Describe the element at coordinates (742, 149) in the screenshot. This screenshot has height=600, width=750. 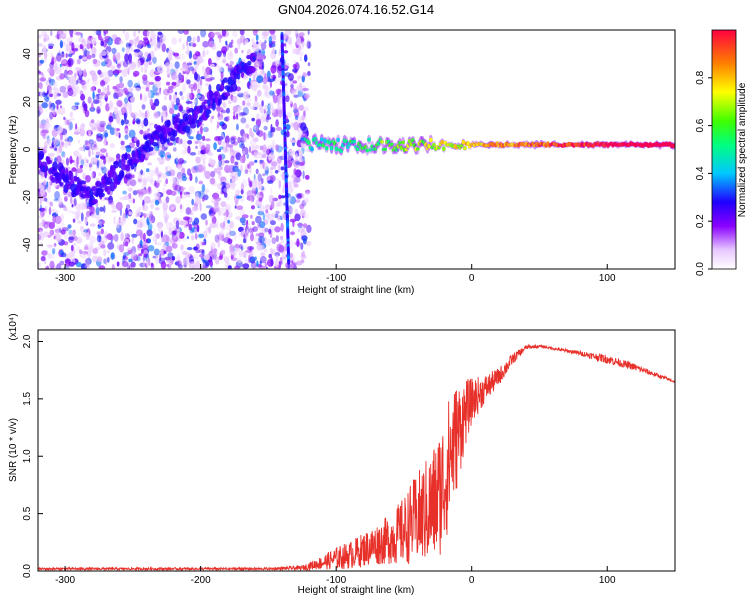
I see `colorbar-label: Normalized spectral amplitude` at that location.